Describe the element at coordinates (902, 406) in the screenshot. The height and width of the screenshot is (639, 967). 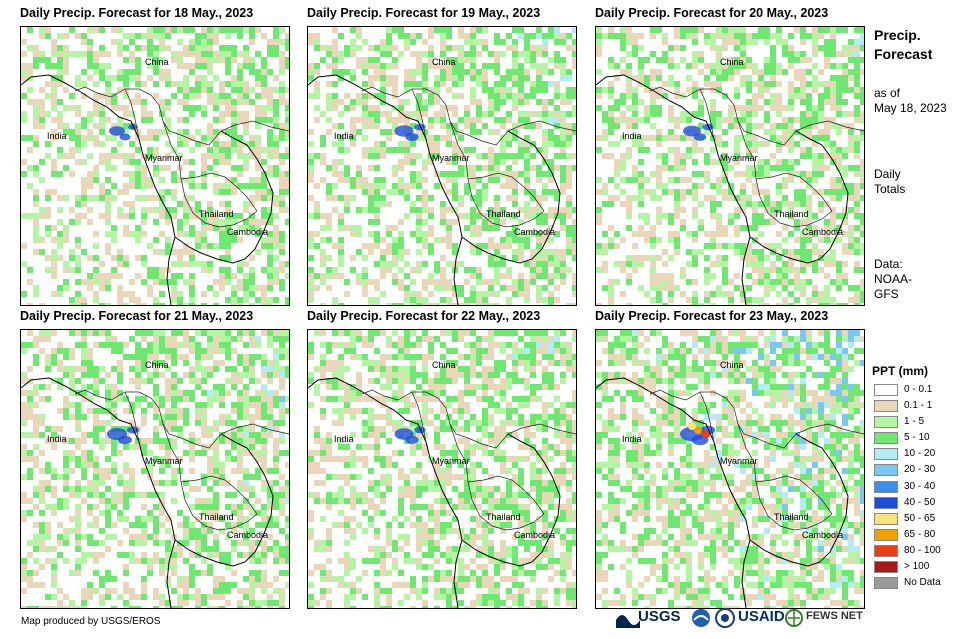
I see `legend-item: 0.1 - 1` at that location.